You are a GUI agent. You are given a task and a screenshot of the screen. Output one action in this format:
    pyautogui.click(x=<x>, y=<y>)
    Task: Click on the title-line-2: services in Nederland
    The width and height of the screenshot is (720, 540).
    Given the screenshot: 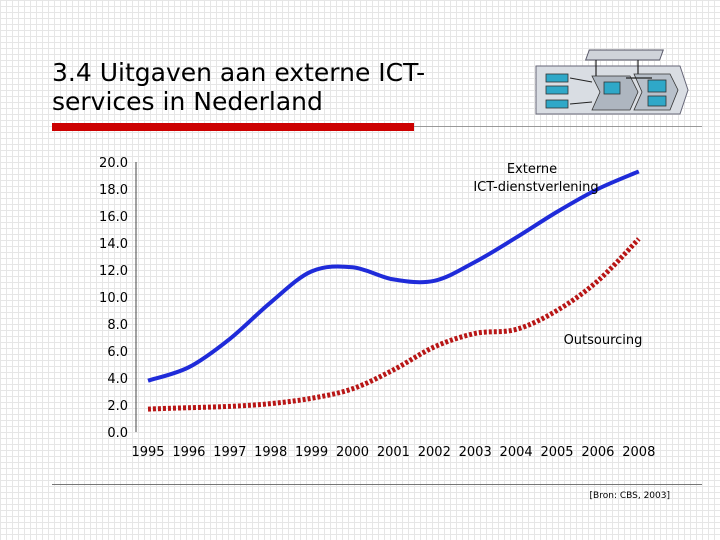 What is the action you would take?
    pyautogui.click(x=187, y=101)
    